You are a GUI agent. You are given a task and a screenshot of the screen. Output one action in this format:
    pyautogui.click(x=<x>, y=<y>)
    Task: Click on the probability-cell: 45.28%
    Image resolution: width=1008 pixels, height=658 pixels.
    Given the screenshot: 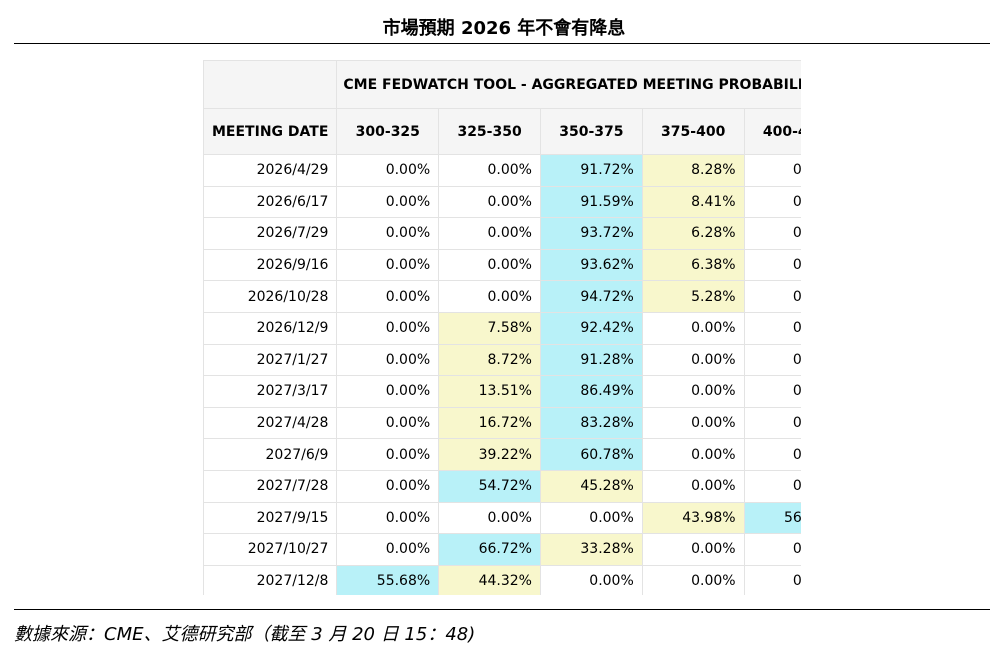 What is the action you would take?
    pyautogui.click(x=591, y=486)
    